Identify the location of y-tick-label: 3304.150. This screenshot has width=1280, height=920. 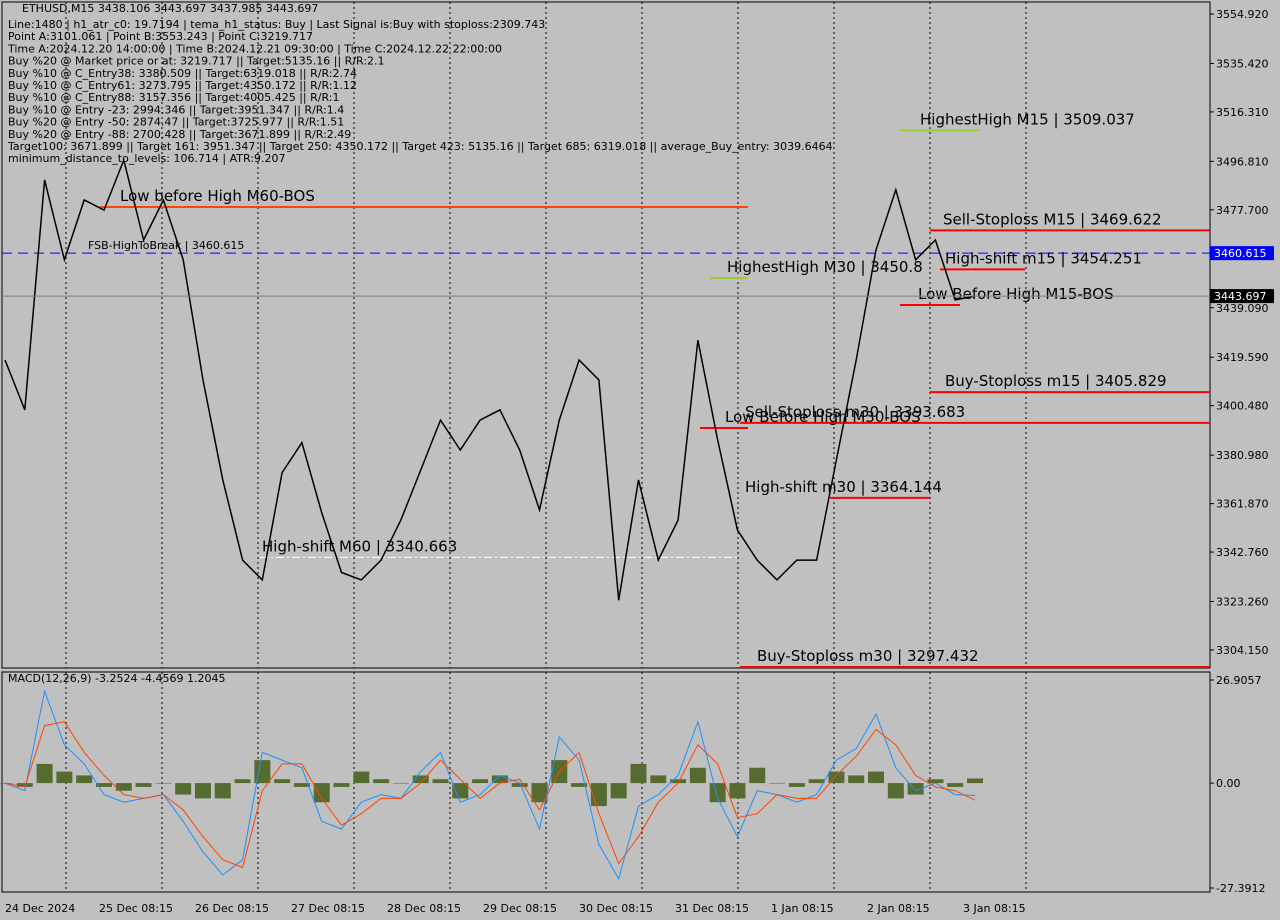
(1242, 650).